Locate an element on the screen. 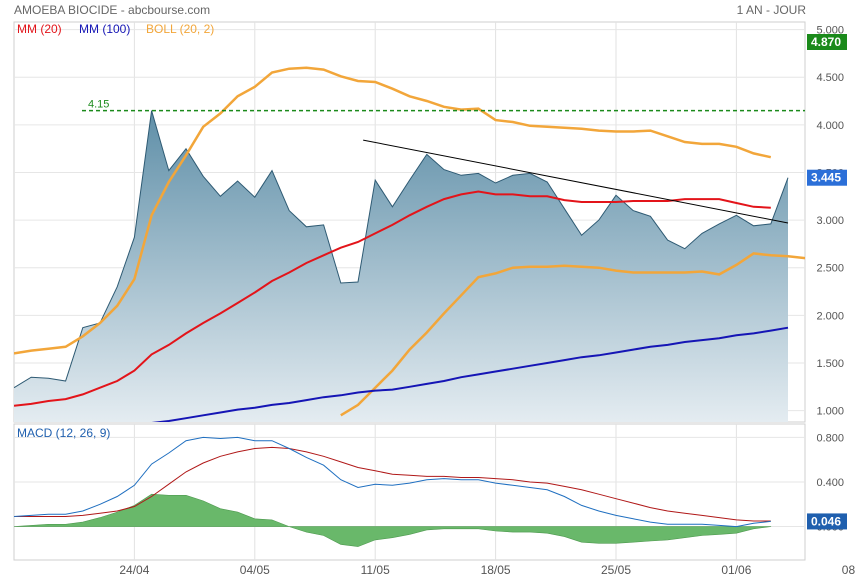 This screenshot has width=855, height=580. chart-title: AMOEBA BIOCIDE - abcbourse.com is located at coordinates (112, 10).